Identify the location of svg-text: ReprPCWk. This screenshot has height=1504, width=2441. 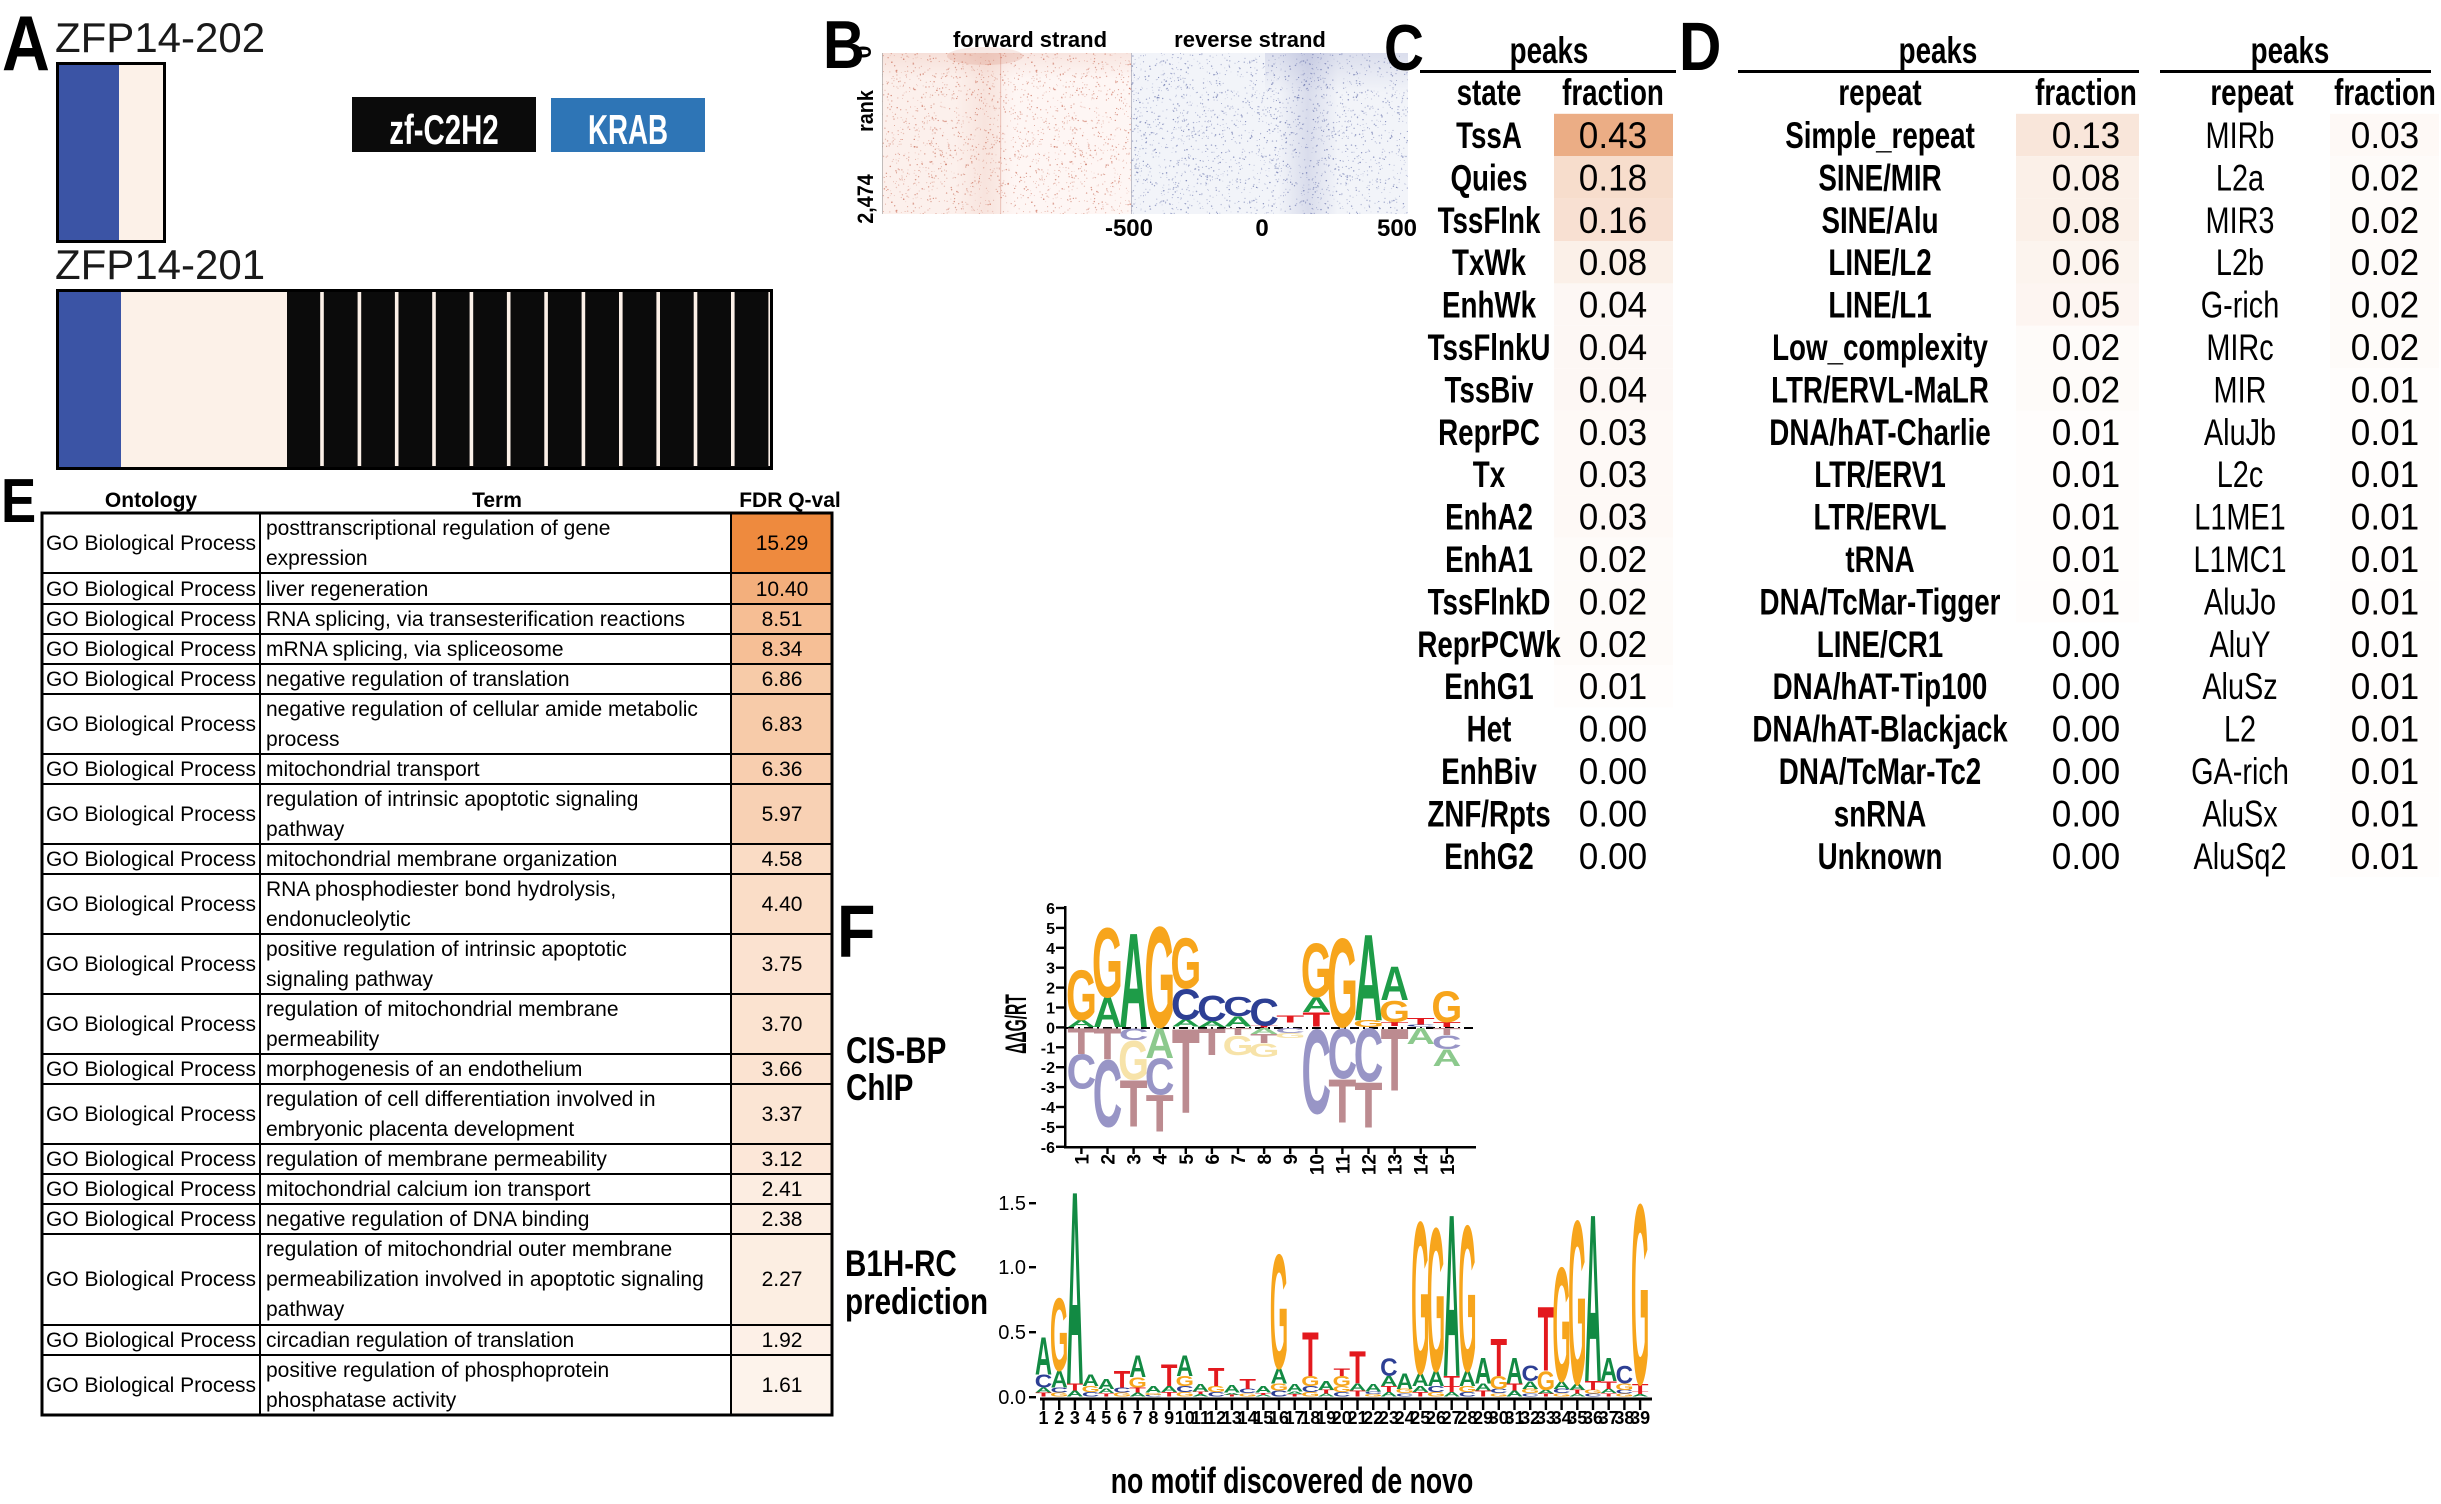
(1489, 644).